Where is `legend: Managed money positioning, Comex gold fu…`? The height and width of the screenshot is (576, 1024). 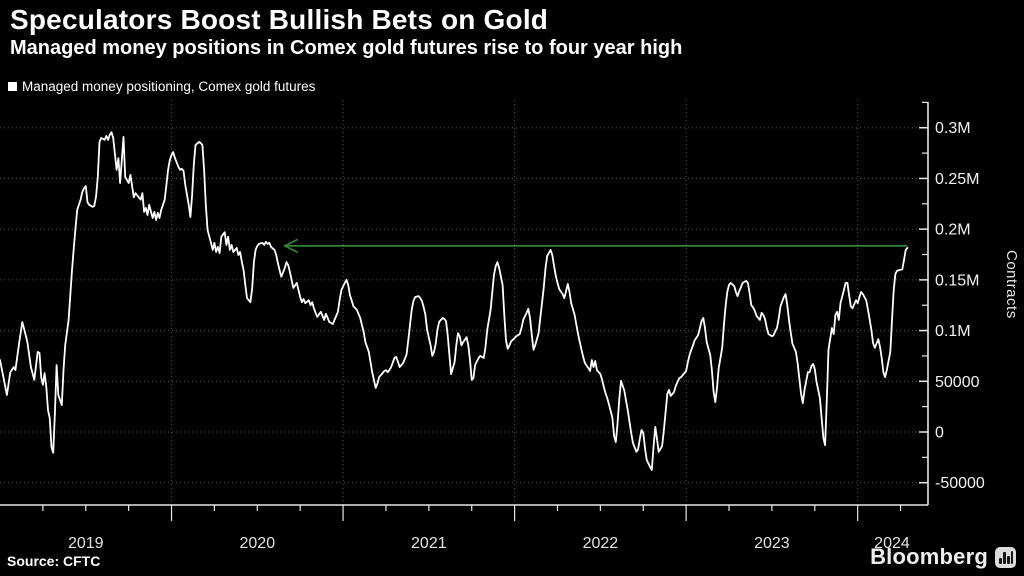
legend: Managed money positioning, Comex gold fu… is located at coordinates (161, 86).